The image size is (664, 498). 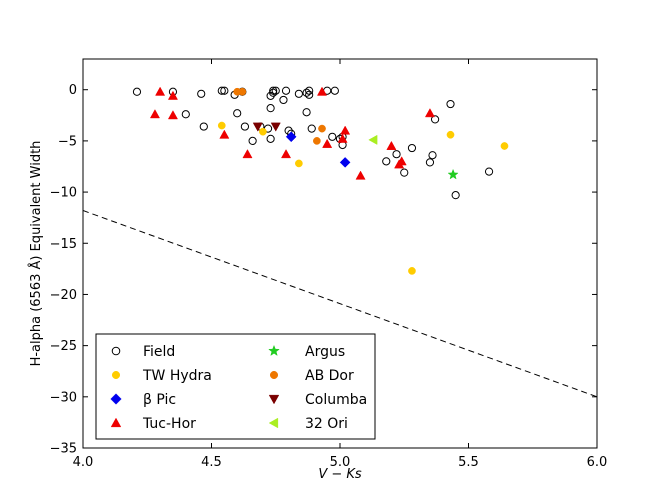 I want to click on y-tick-label: −30, so click(x=63, y=397).